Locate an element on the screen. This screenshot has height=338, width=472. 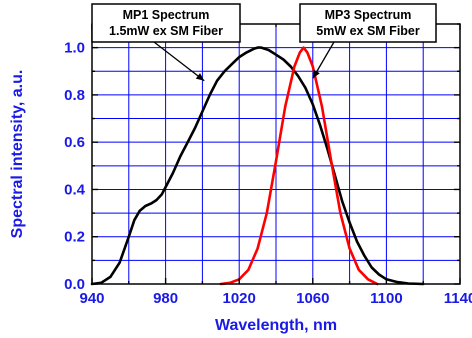
y-axis-title: Spectral intensity, a.u. is located at coordinates (17, 154).